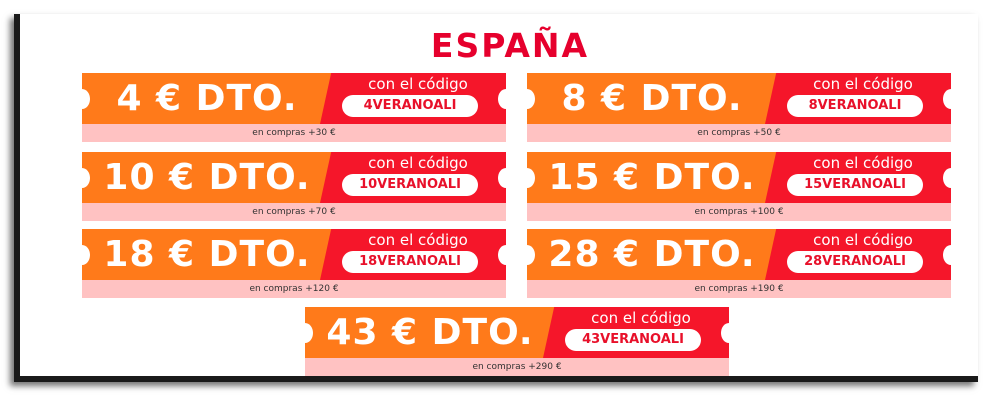  What do you see at coordinates (294, 212) in the screenshot?
I see `minimum-purchase: en compras +70 €` at bounding box center [294, 212].